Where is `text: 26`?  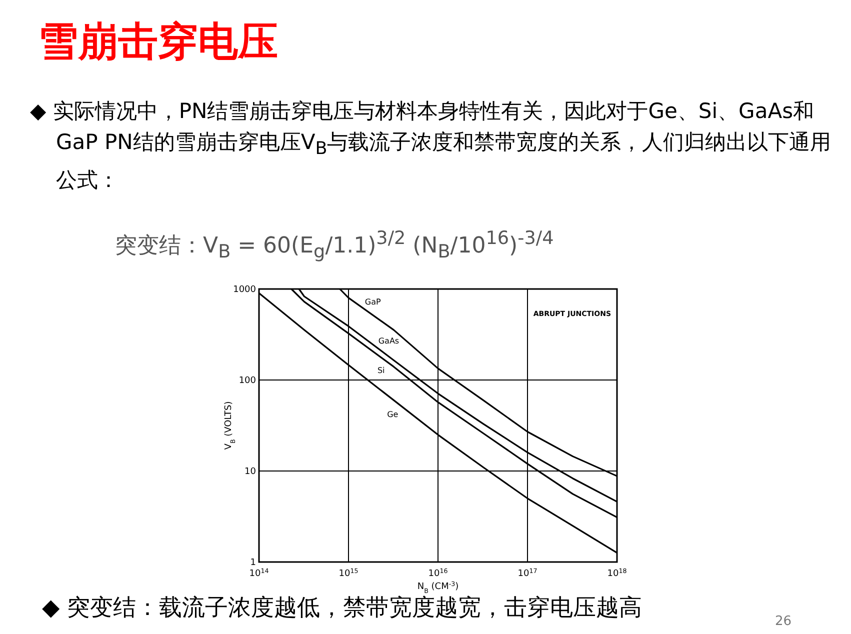
text: 26 is located at coordinates (783, 621).